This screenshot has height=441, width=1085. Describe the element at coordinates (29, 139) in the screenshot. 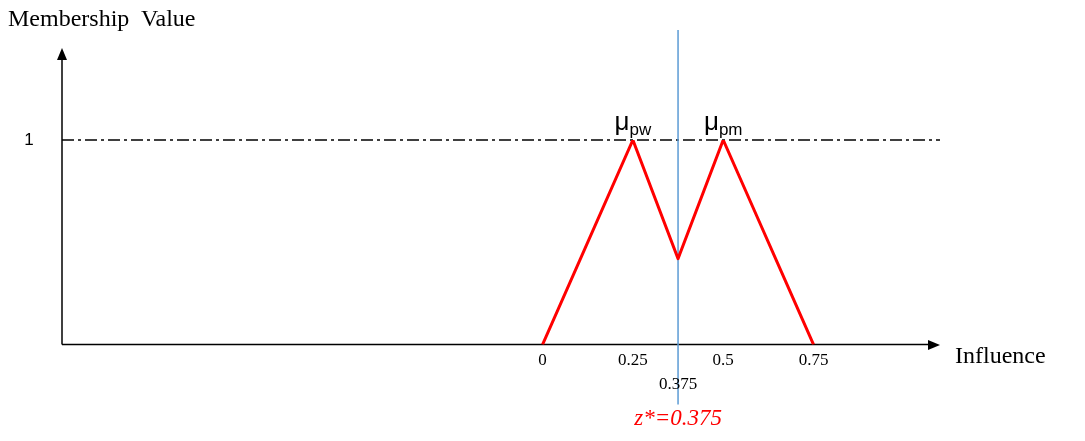

I see `ref-line-label: 1` at that location.